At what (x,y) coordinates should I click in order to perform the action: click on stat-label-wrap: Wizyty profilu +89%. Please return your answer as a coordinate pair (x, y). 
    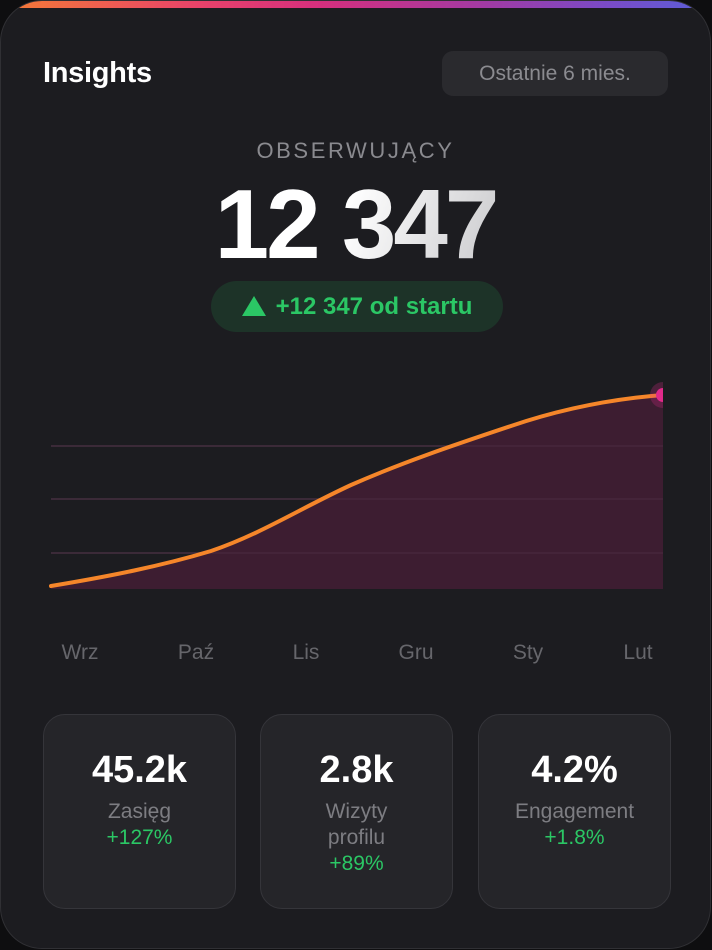
    Looking at the image, I should click on (356, 838).